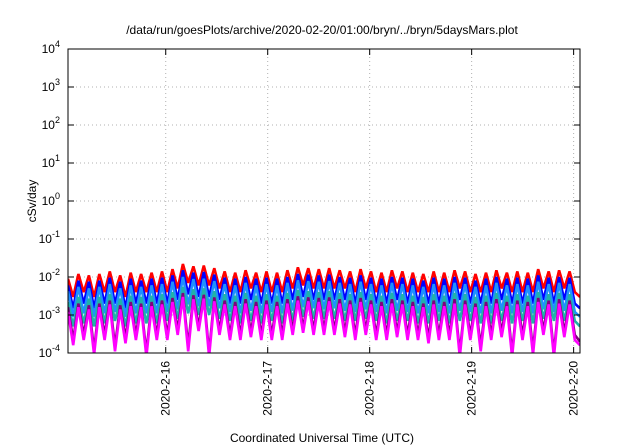 The image size is (640, 448). Describe the element at coordinates (51, 161) in the screenshot. I see `y-tick-label: 10¹` at that location.